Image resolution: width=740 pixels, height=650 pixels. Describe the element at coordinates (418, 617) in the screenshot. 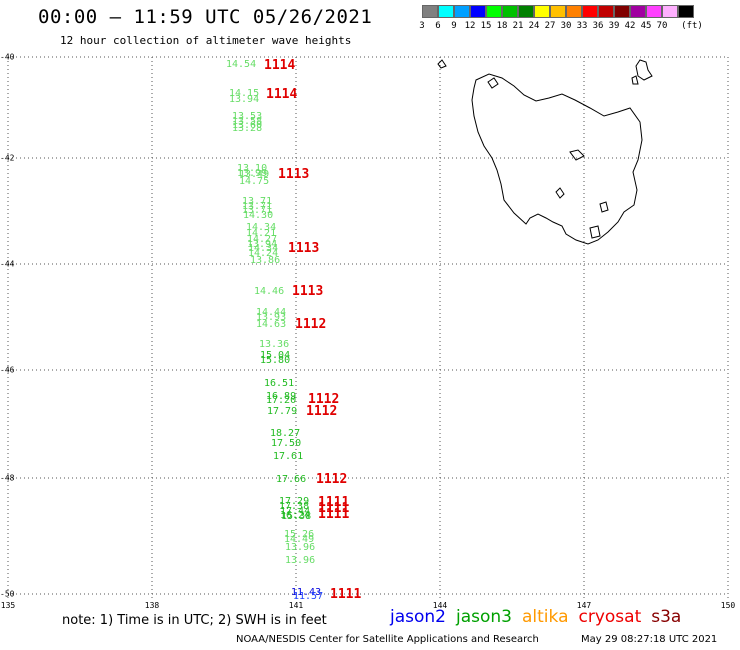

I see `satellite-legend-item: jason2` at that location.